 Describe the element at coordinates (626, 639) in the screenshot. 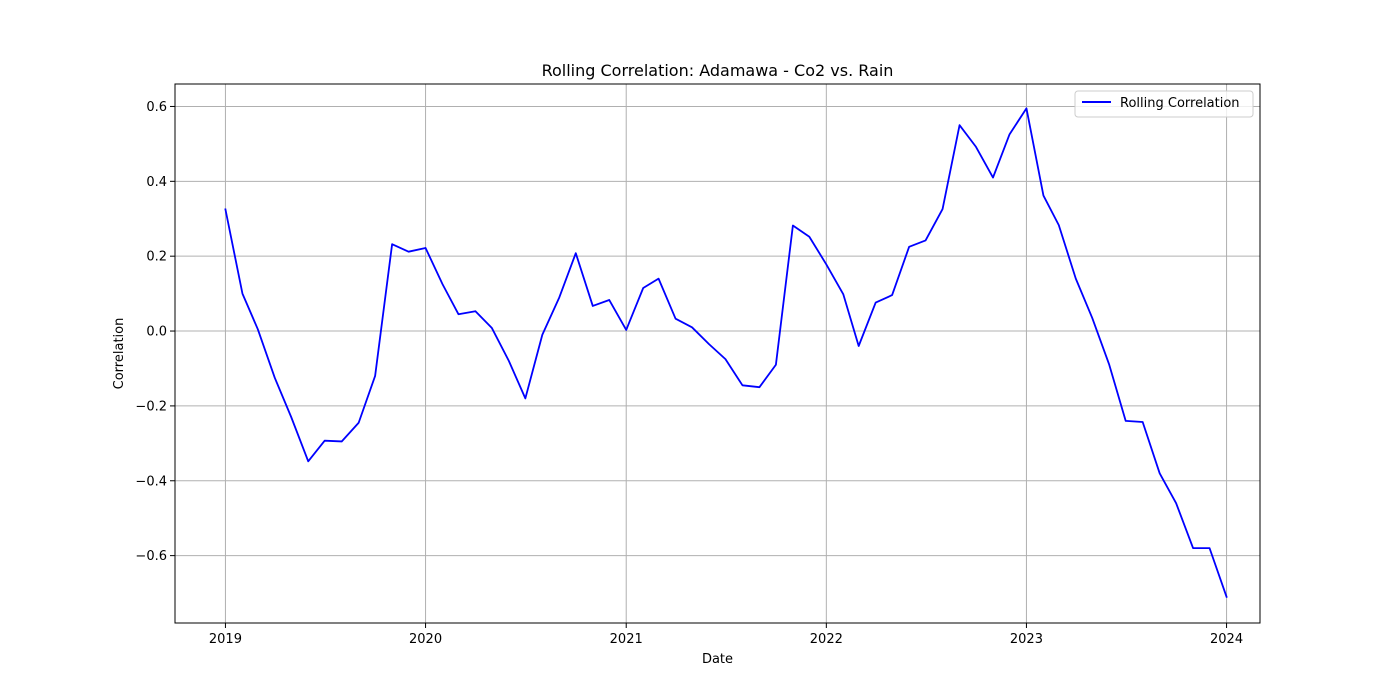

I see `x-tick-label: 2021` at that location.